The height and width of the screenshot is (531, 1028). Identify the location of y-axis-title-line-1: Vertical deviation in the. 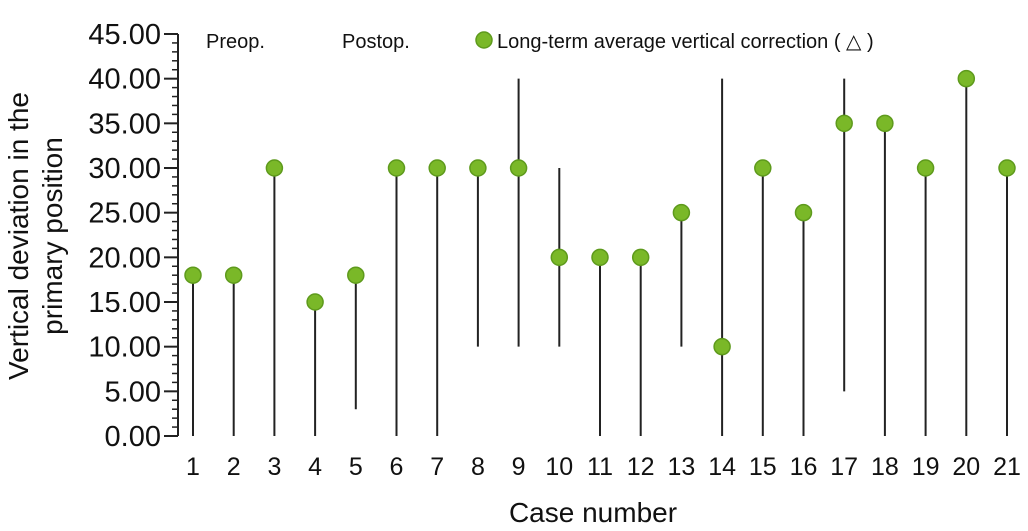
(18, 236).